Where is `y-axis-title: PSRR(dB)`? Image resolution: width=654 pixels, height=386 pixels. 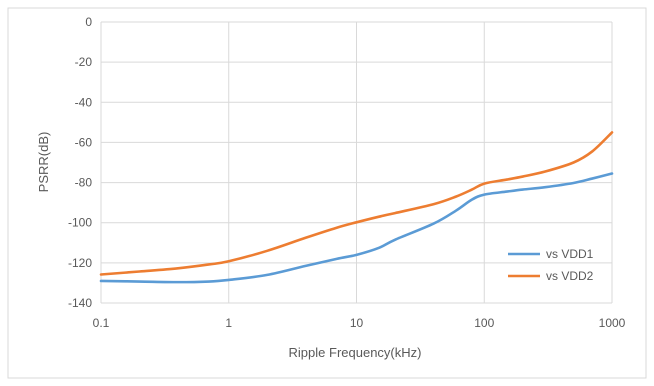
y-axis-title: PSRR(dB) is located at coordinates (43, 162).